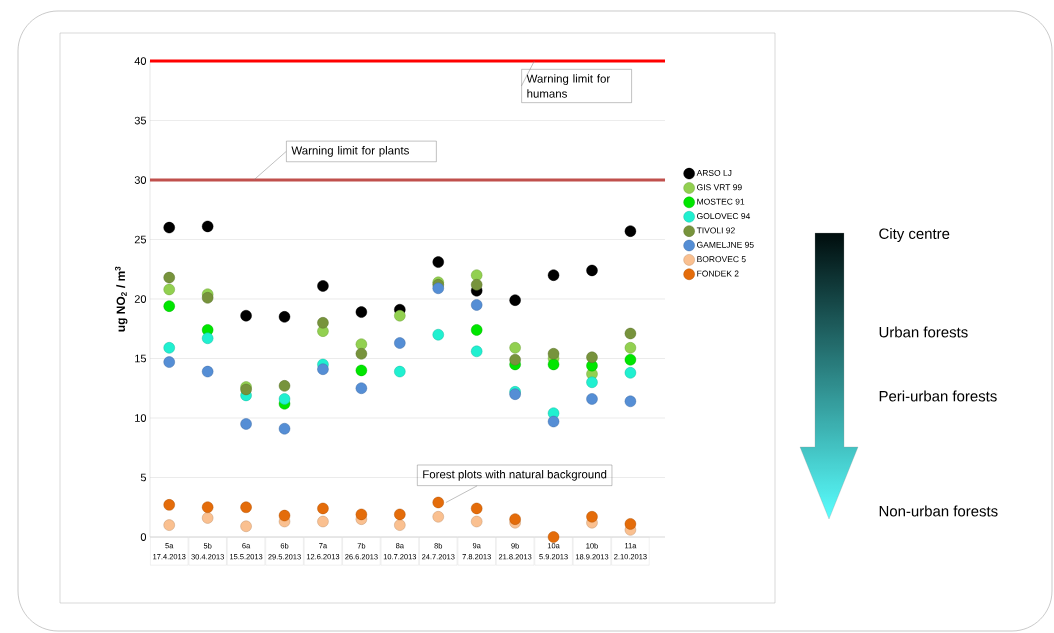 This screenshot has height=633, width=1054. What do you see at coordinates (714, 172) in the screenshot?
I see `legend-label: ARSO LJ` at bounding box center [714, 172].